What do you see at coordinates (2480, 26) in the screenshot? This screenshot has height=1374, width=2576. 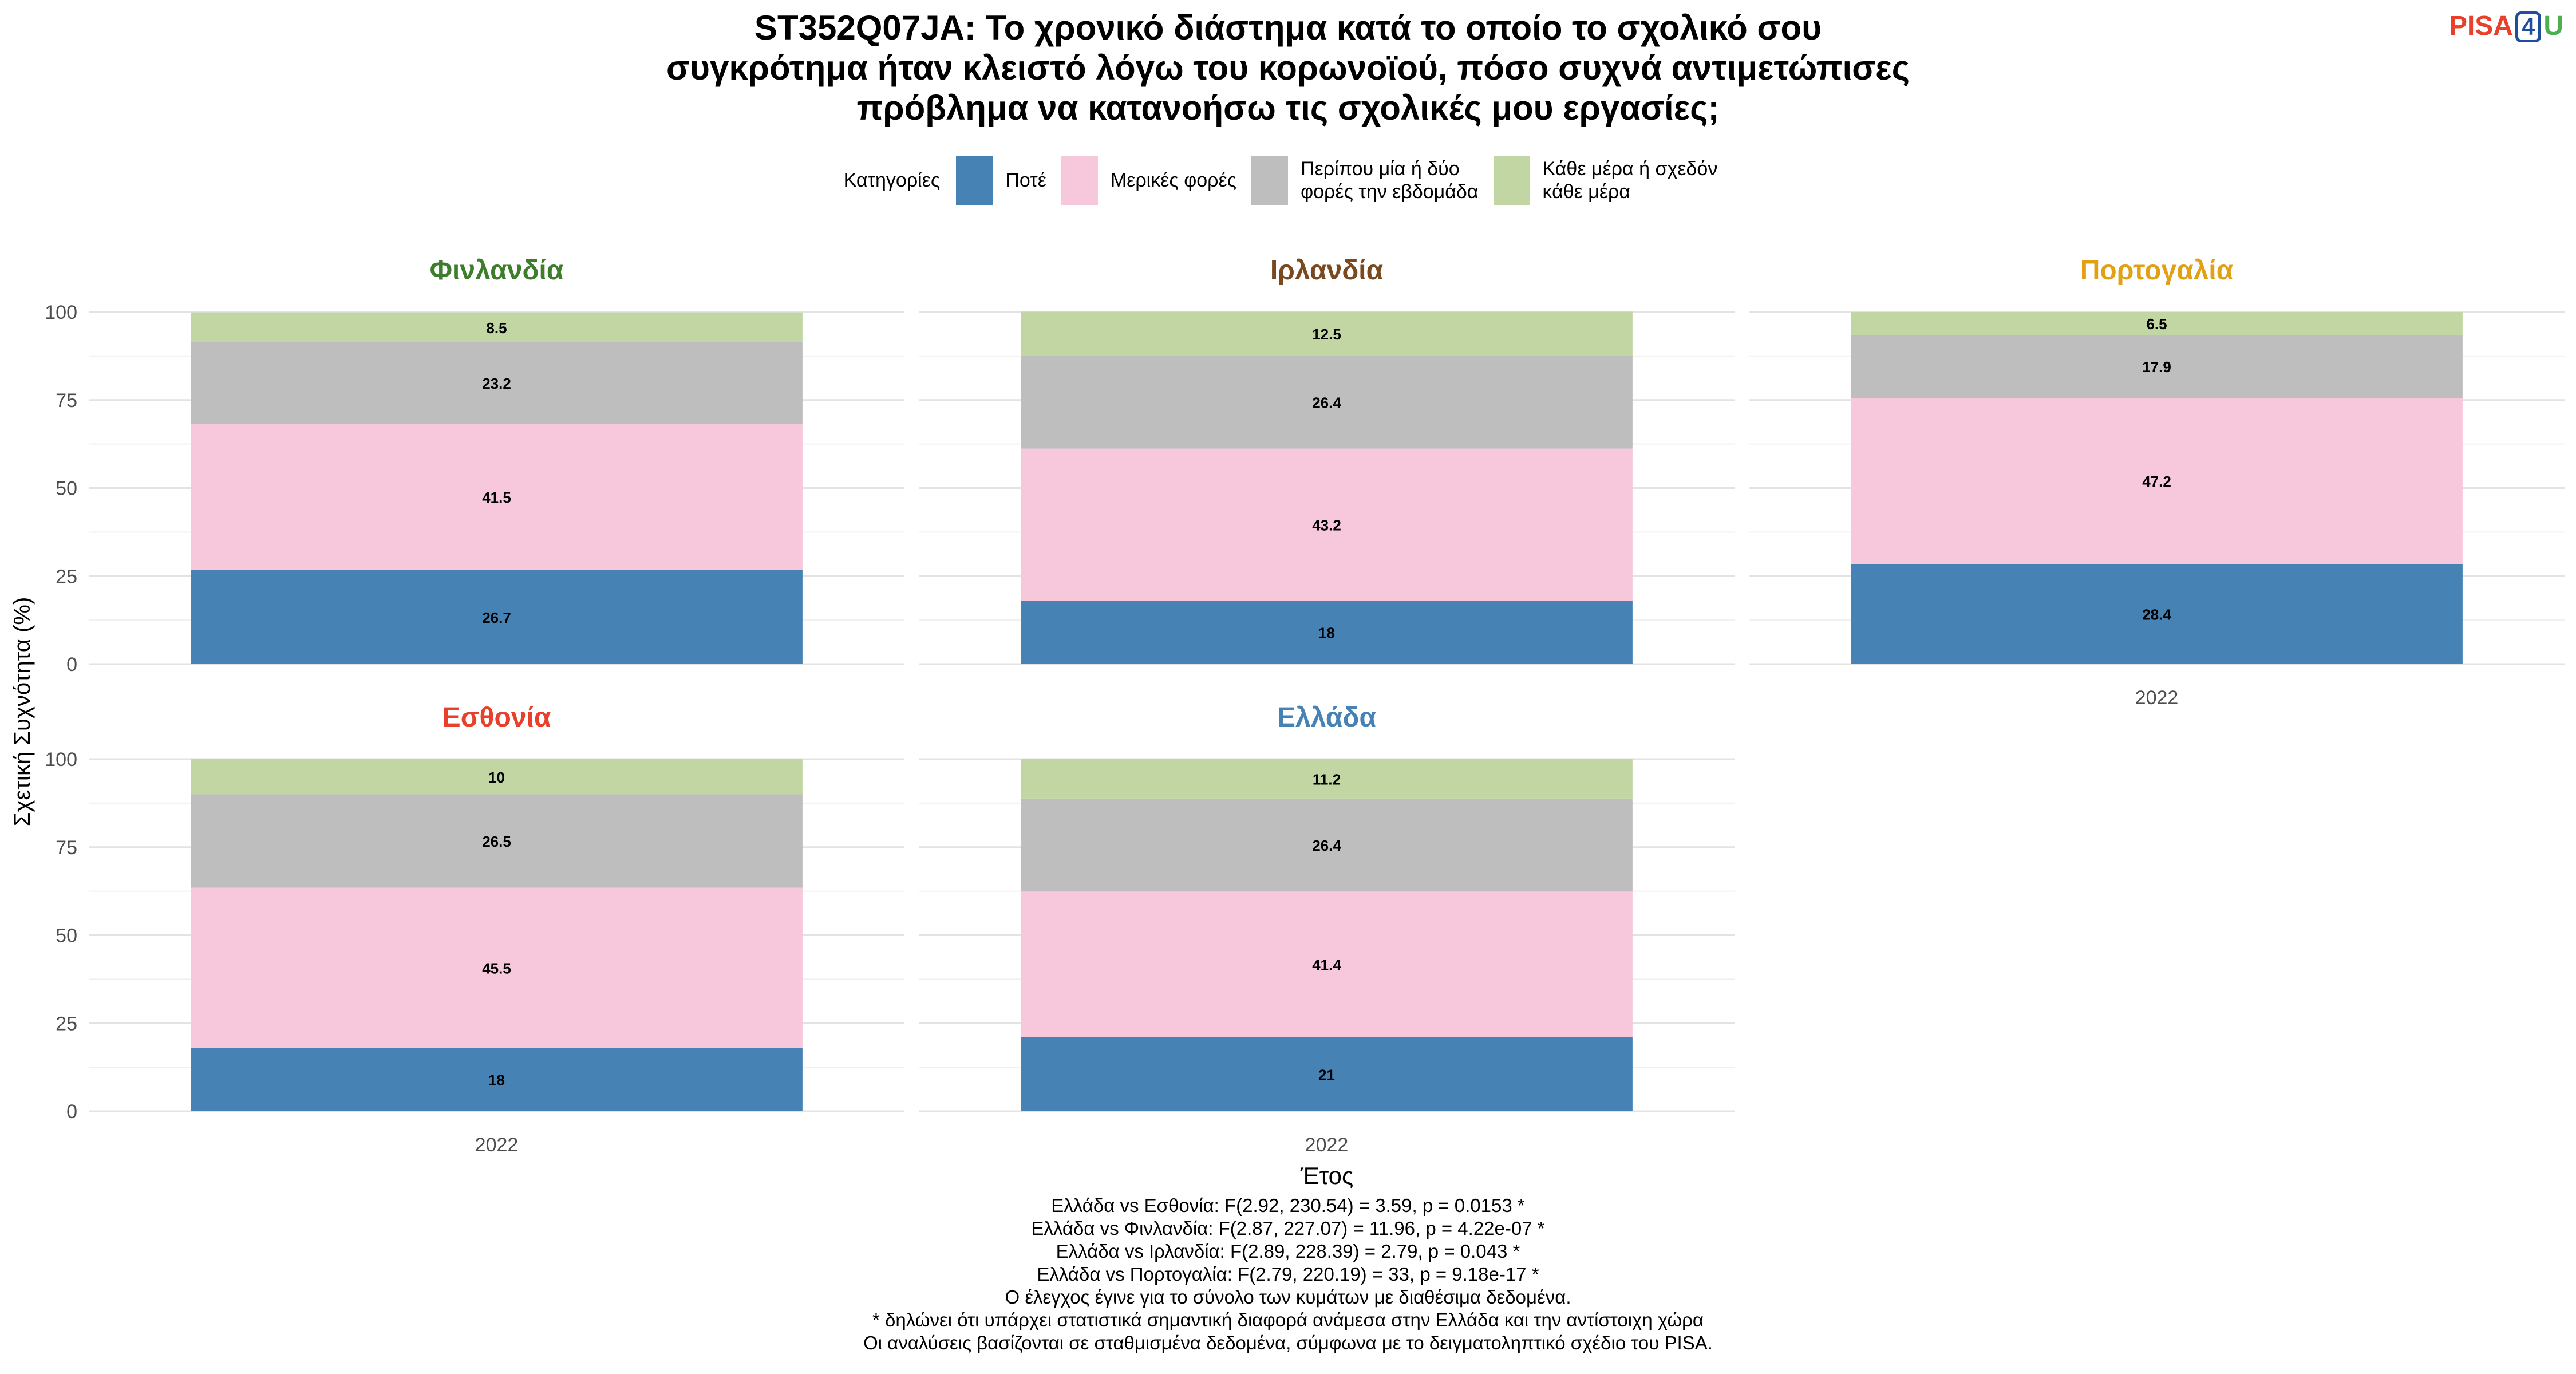 I see `logo-pisa-text: PISA` at bounding box center [2480, 26].